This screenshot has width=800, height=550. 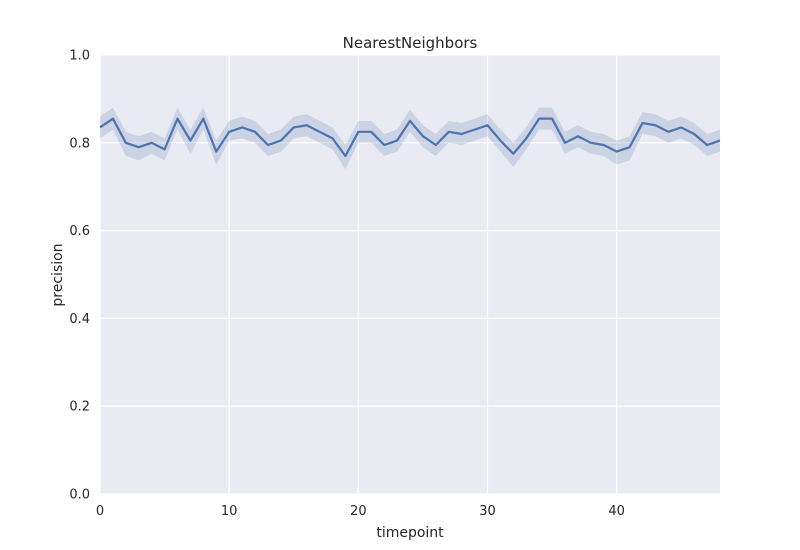 I want to click on x-tick-labels: 0 10 20 30 40, so click(x=360, y=511).